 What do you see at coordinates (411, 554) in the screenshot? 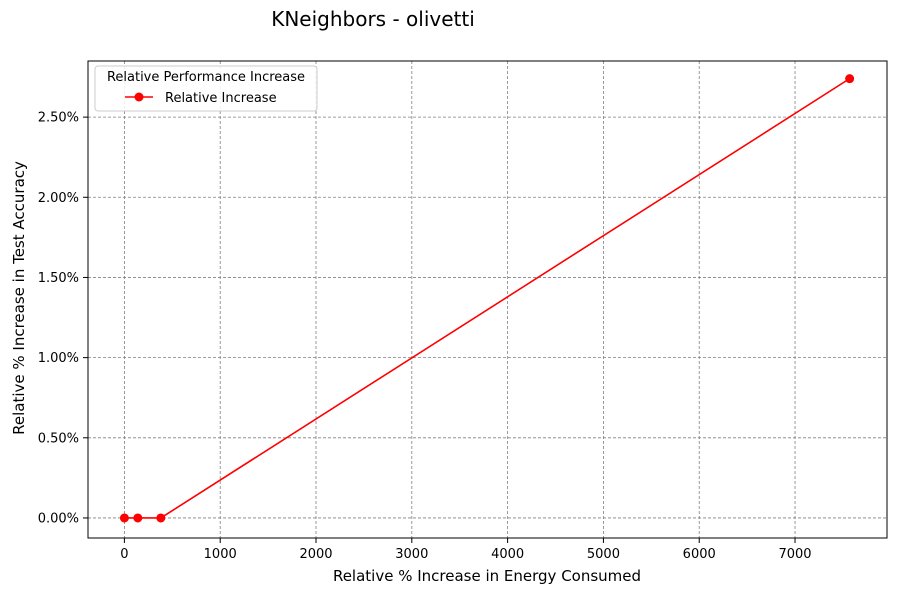
I see `x-tick-label: 3000` at bounding box center [411, 554].